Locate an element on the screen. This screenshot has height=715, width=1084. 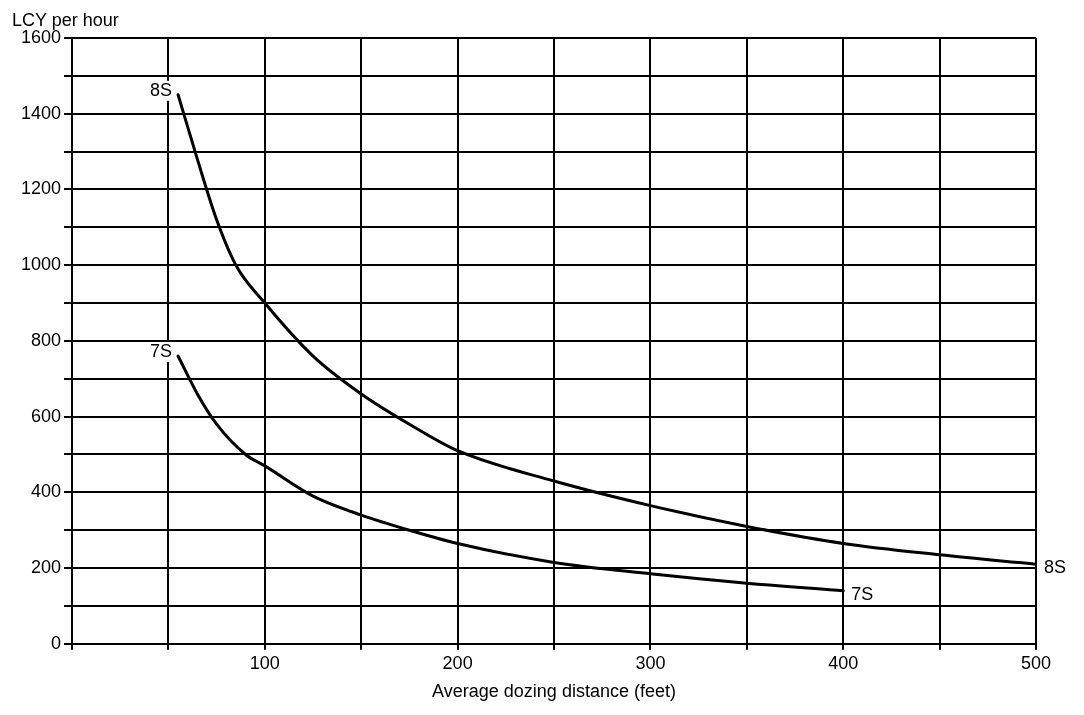
y-tick-label: 800 is located at coordinates (46, 339).